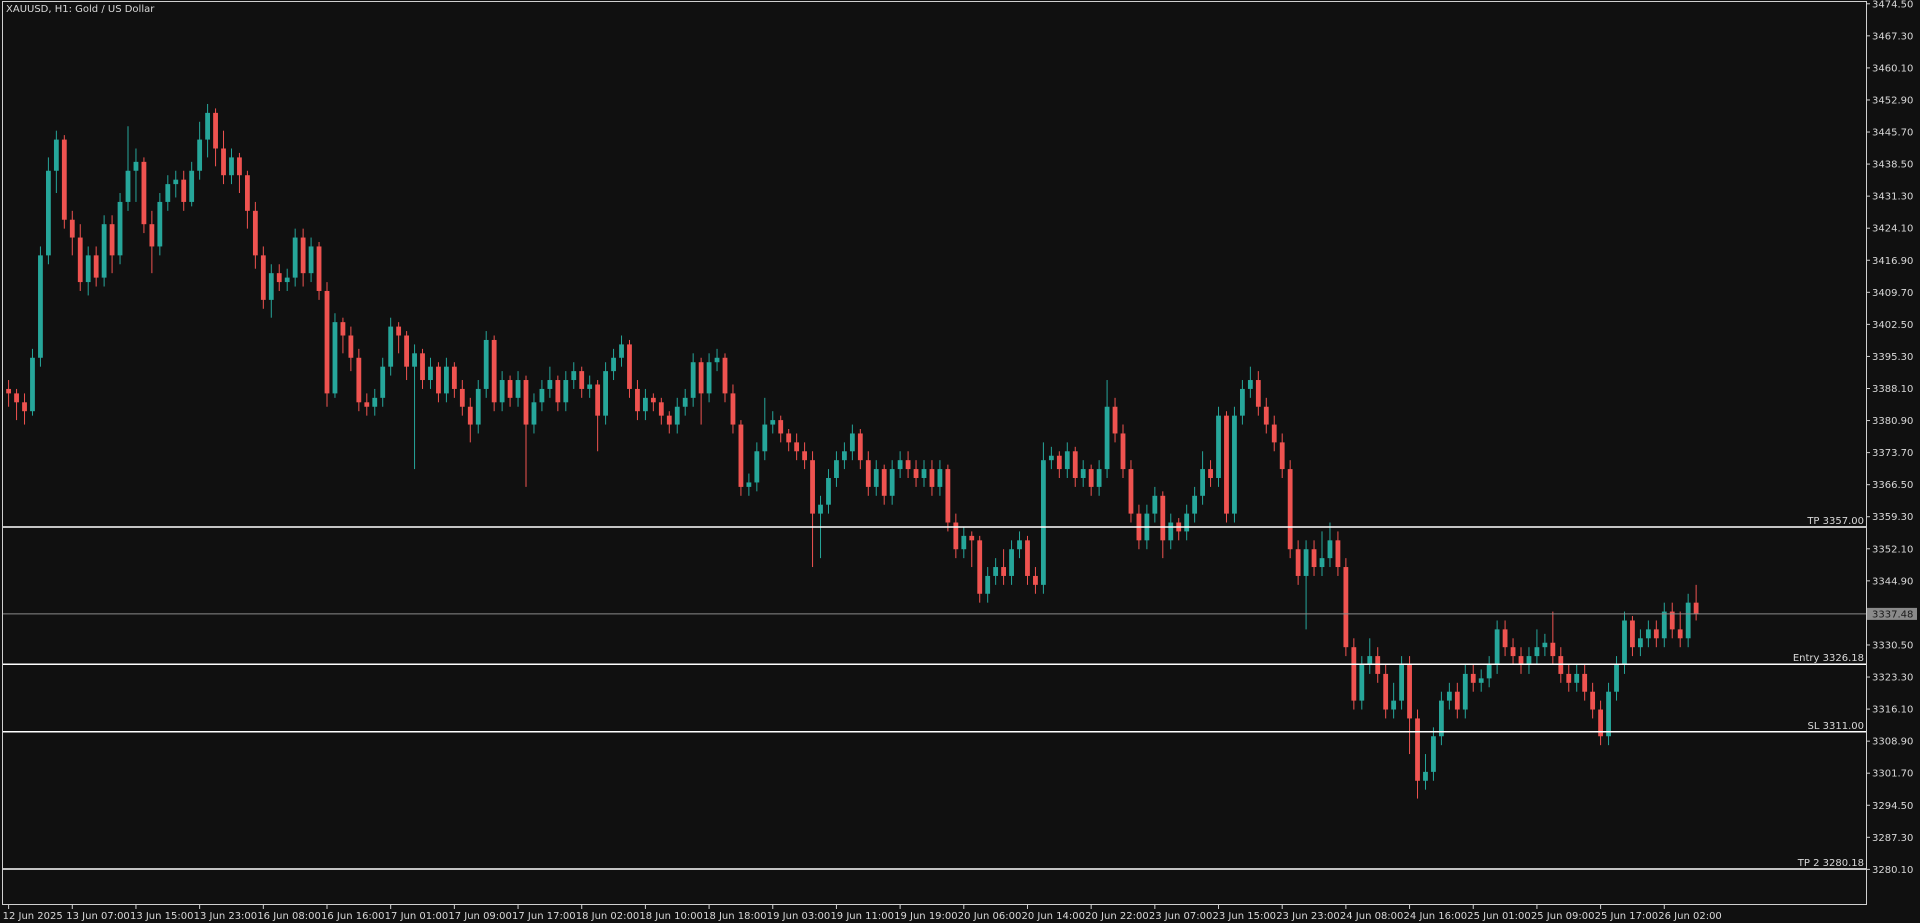  Describe the element at coordinates (671, 916) in the screenshot. I see `x-tick-label: 18 Jun 10:00` at that location.